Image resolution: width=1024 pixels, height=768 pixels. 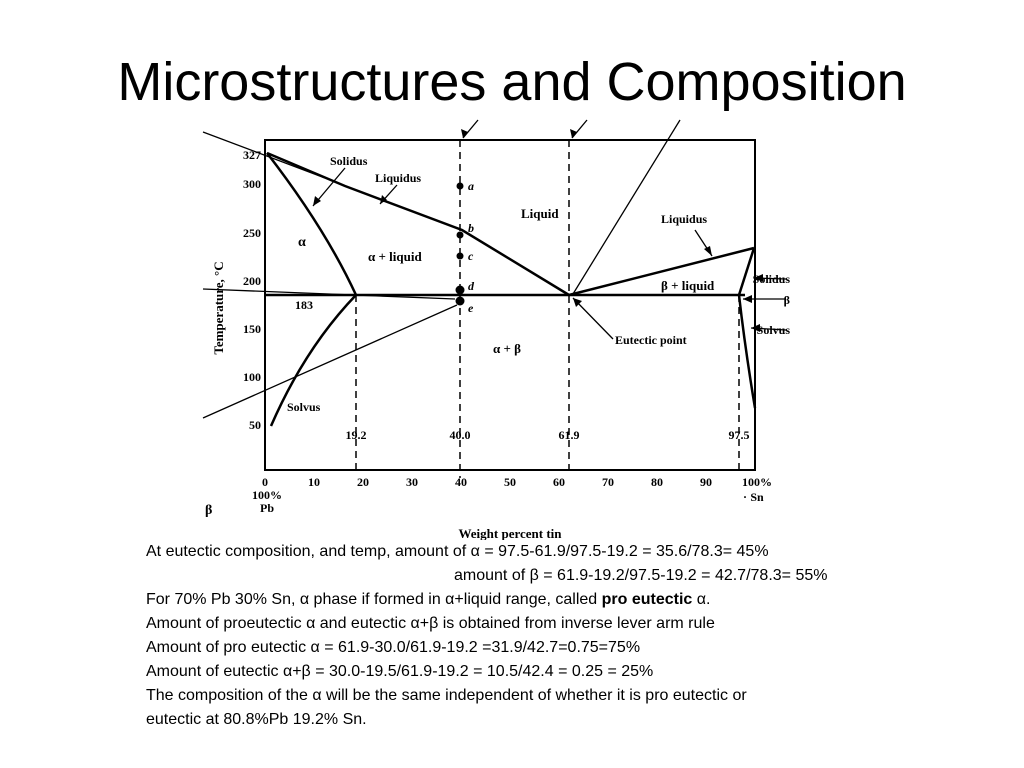 I want to click on region-alpha-liquid: α + liquid, so click(x=395, y=256).